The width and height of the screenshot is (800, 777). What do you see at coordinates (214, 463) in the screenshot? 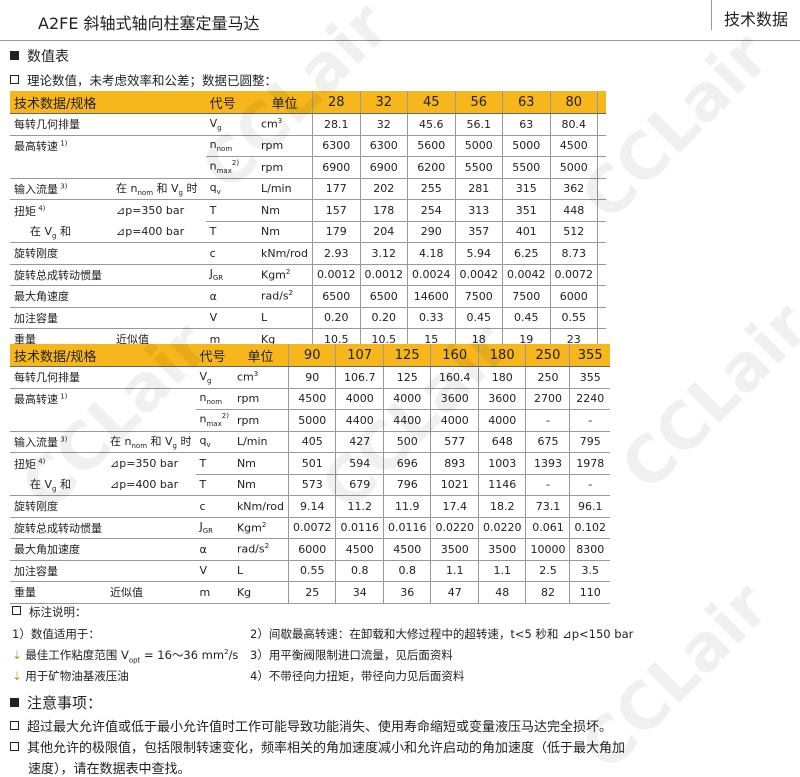
I see `row-symbol: T` at bounding box center [214, 463].